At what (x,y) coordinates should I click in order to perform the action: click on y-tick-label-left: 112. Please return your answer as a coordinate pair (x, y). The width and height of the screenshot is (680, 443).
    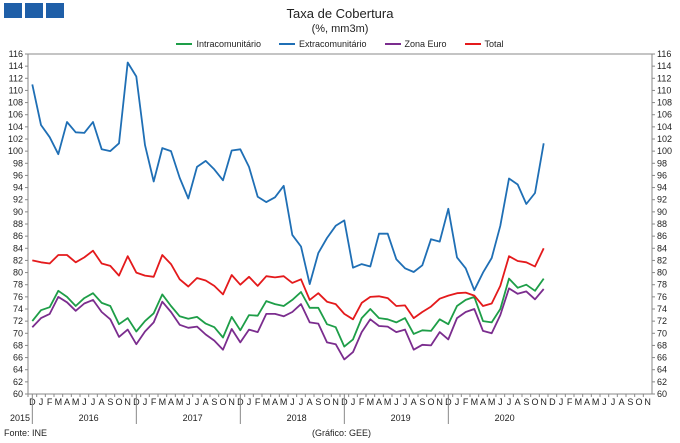
    Looking at the image, I should click on (16, 78).